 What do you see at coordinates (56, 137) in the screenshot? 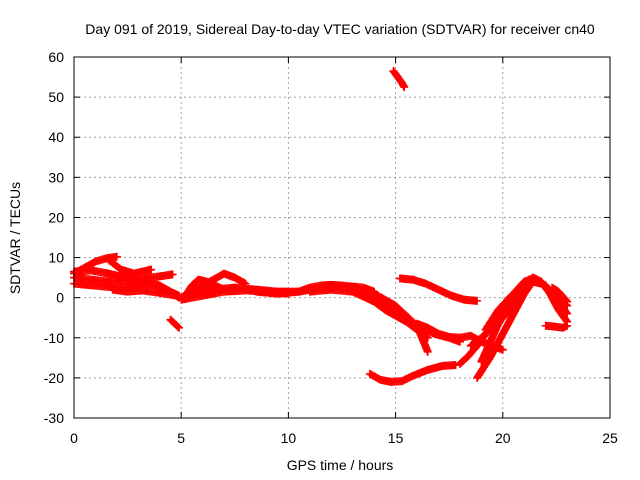
I see `y-tick-label: 40` at bounding box center [56, 137].